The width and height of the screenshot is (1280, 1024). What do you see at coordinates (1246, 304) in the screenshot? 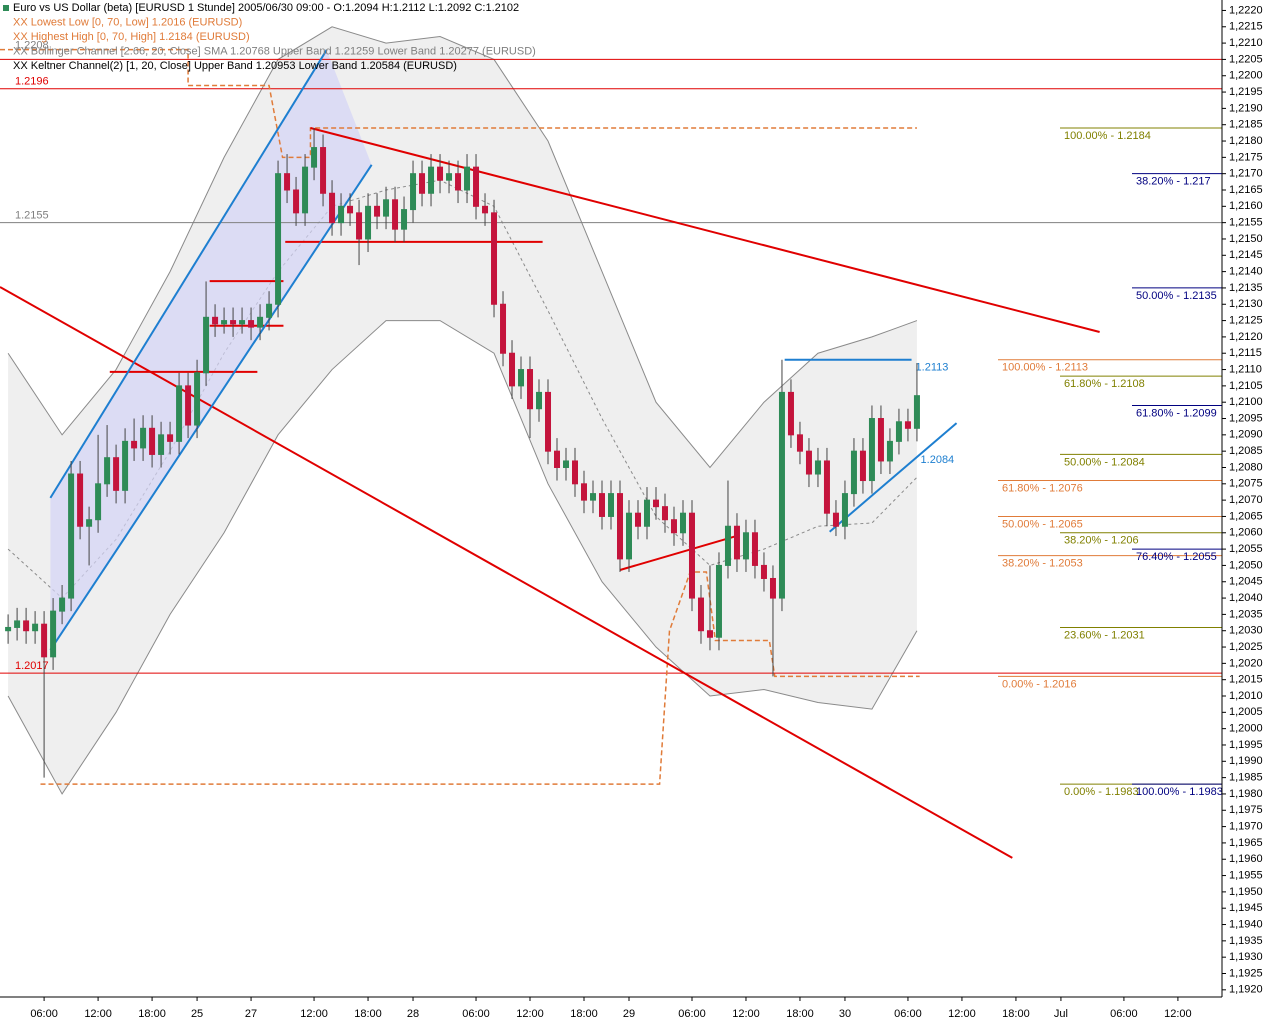
I see `y-tick-label: 1,2130` at bounding box center [1246, 304].